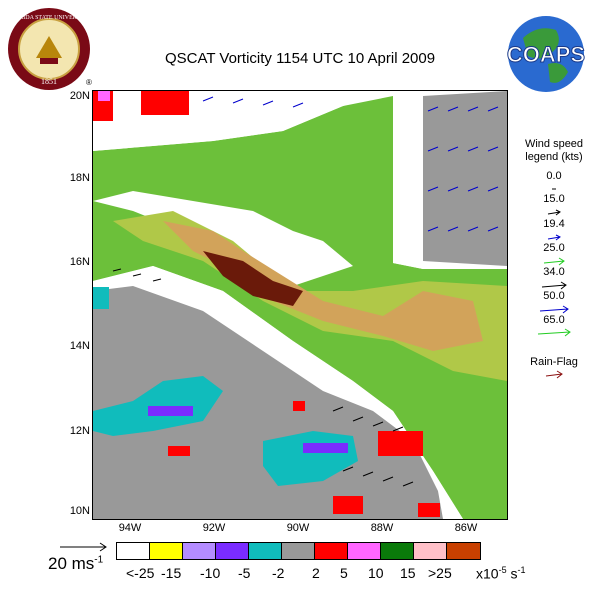 This screenshot has height=600, width=600. What do you see at coordinates (298, 528) in the screenshot?
I see `lon-label-90w: 90W` at bounding box center [298, 528].